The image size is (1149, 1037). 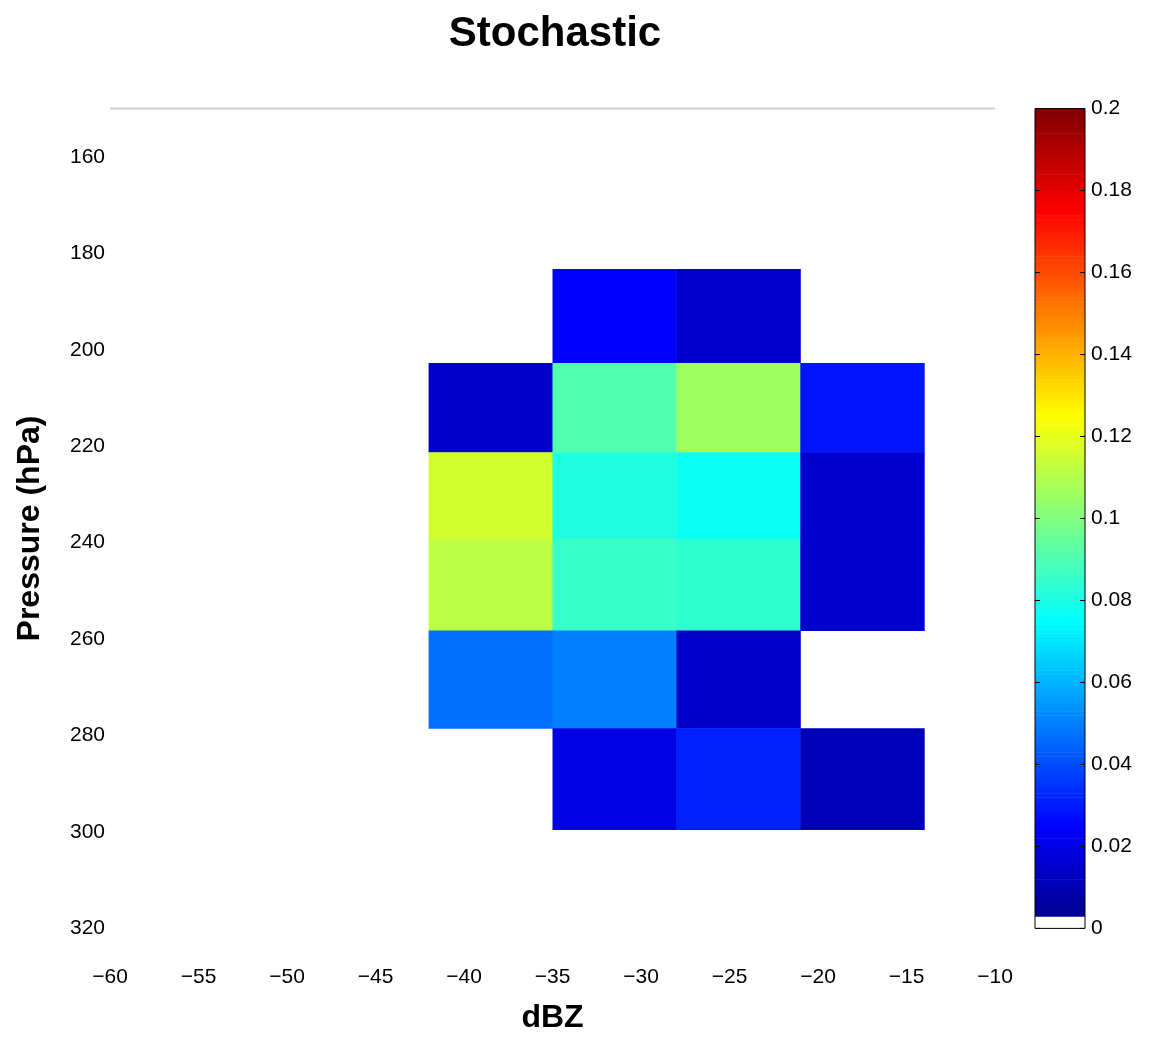 What do you see at coordinates (1111, 271) in the screenshot?
I see `color-bar-label: 0.16` at bounding box center [1111, 271].